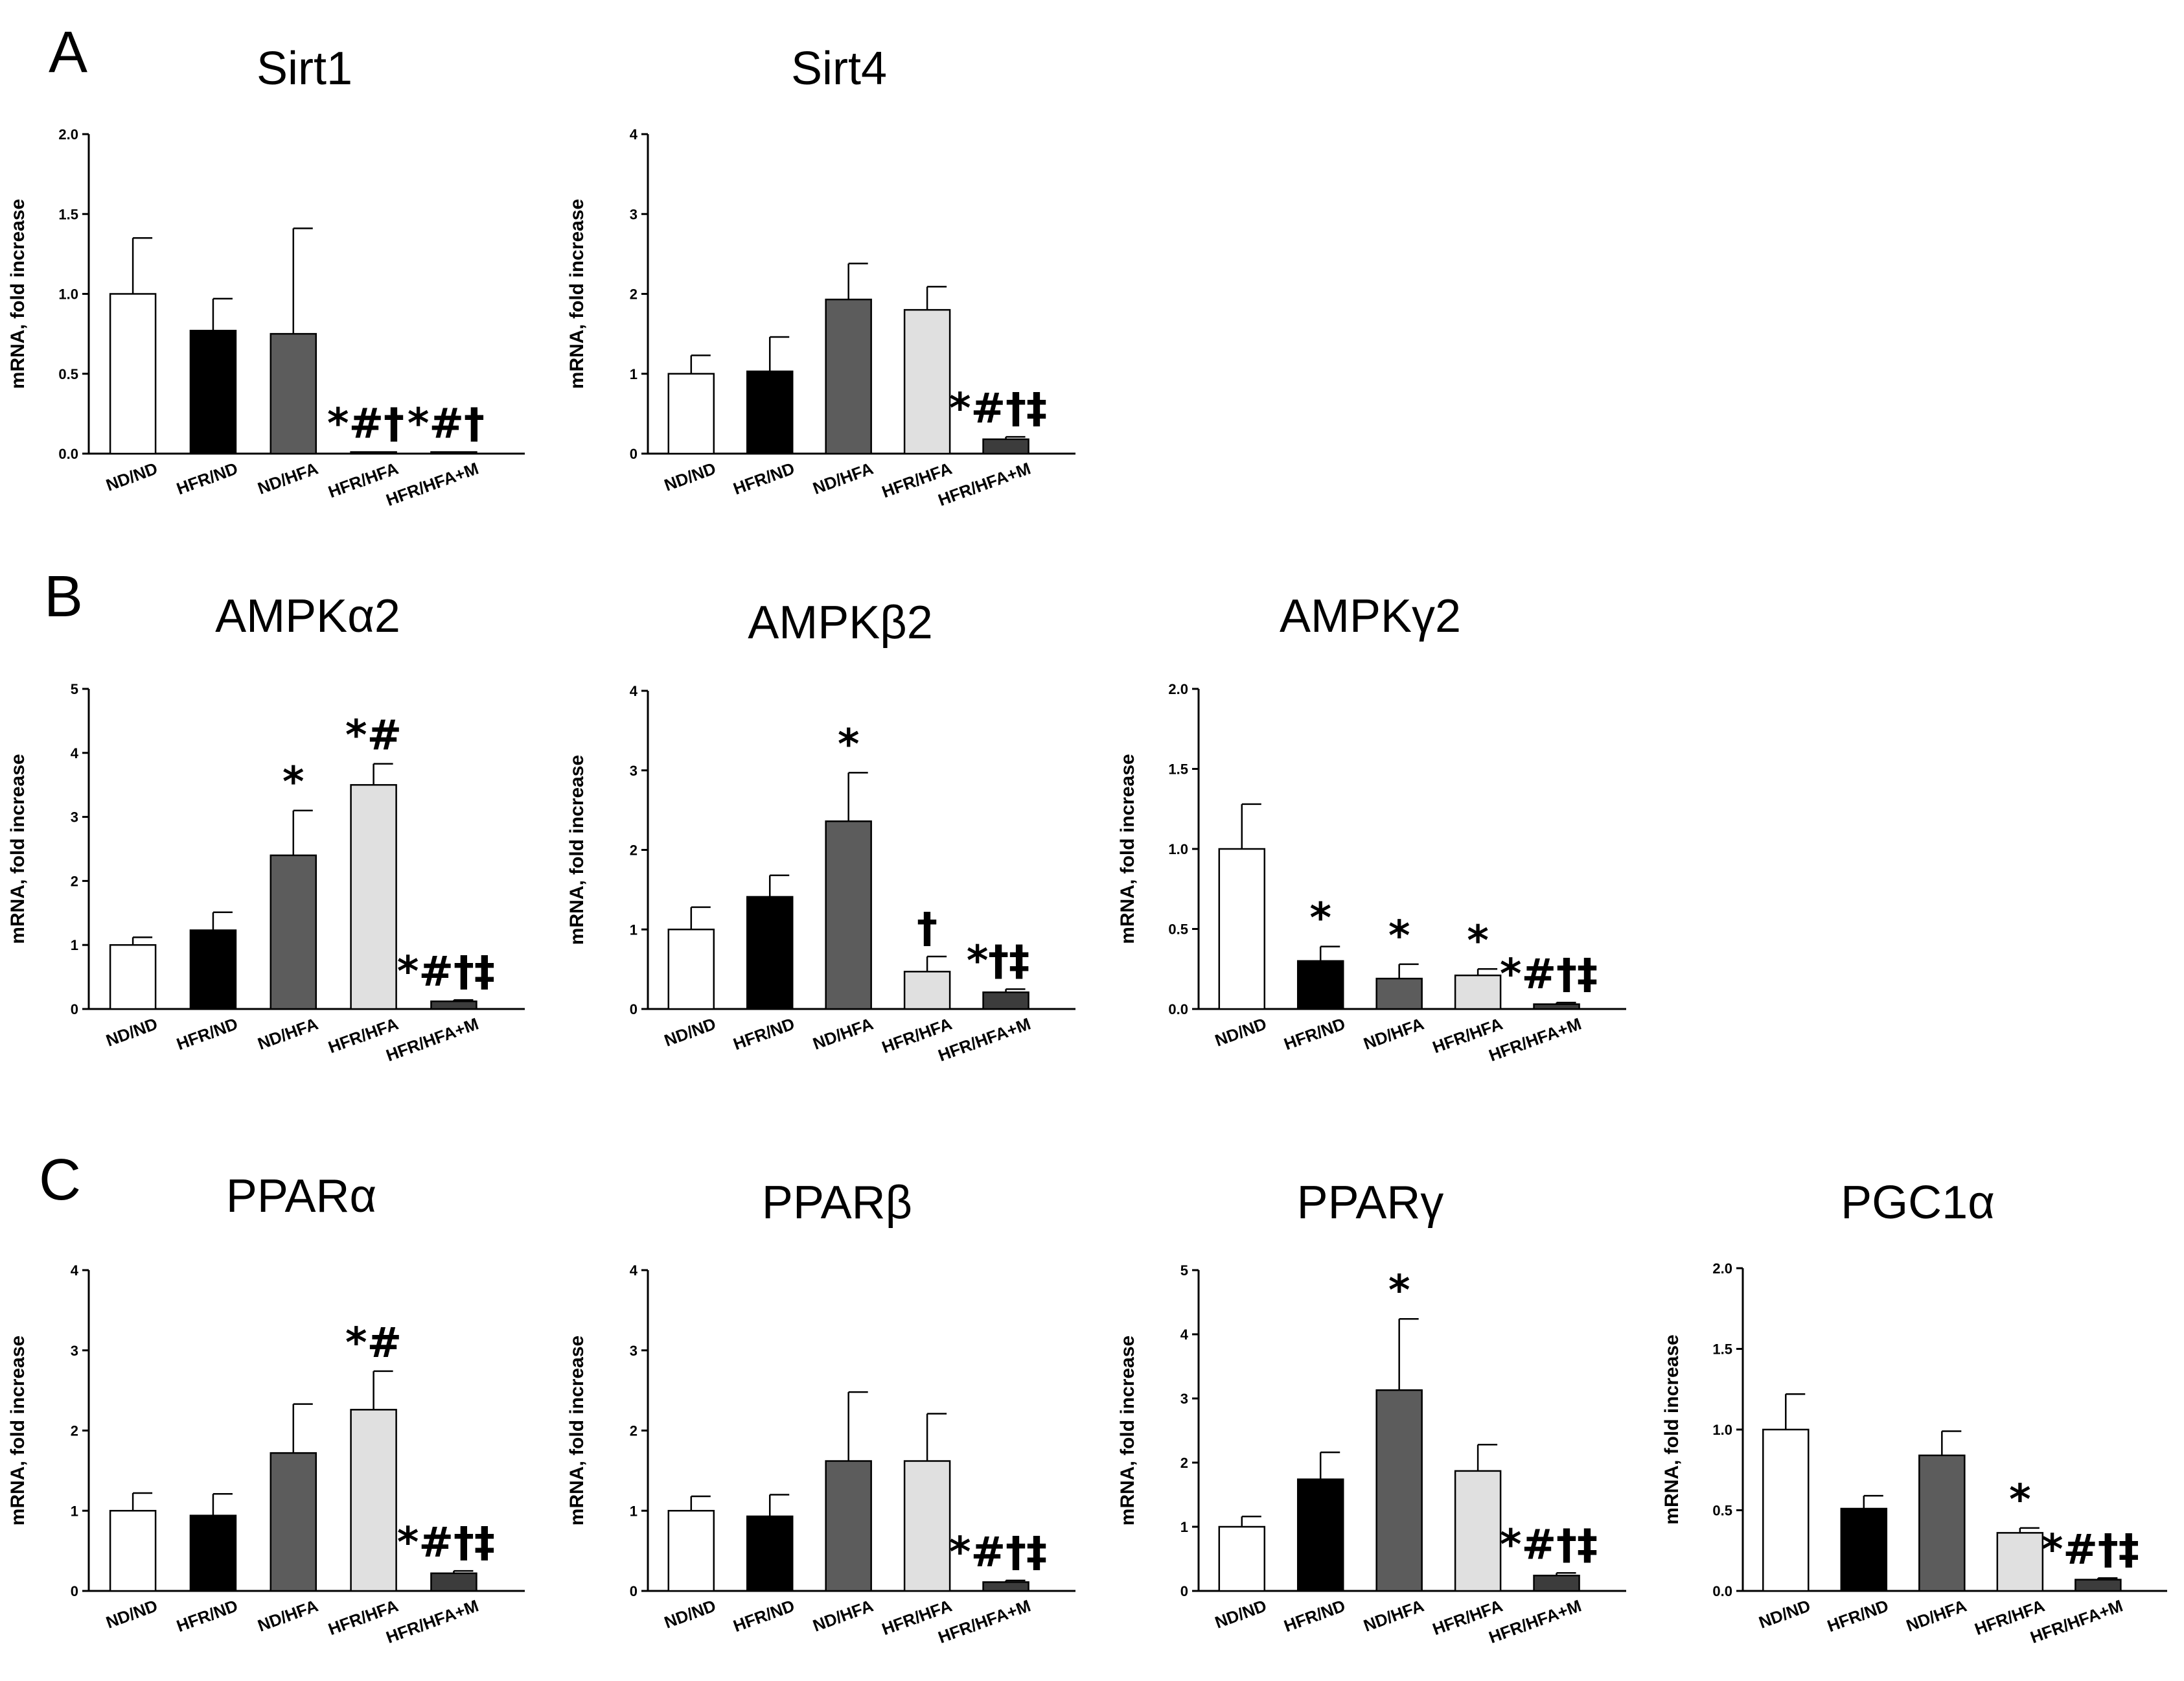 The image size is (2184, 1681). Describe the element at coordinates (634, 1270) in the screenshot. I see `pparb-y-tick-label: 4` at that location.